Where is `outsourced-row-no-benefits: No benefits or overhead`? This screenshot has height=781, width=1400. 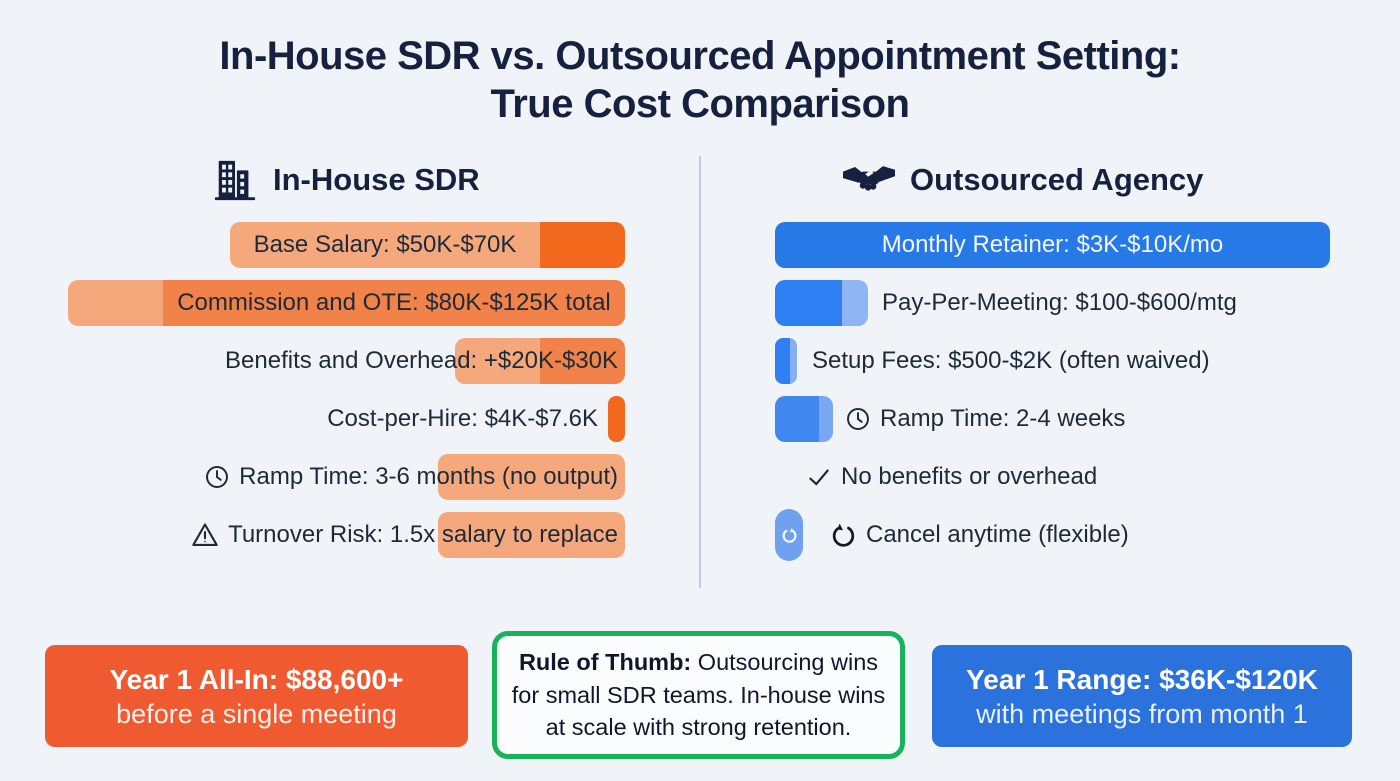
outsourced-row-no-benefits: No benefits or overhead is located at coordinates (951, 477).